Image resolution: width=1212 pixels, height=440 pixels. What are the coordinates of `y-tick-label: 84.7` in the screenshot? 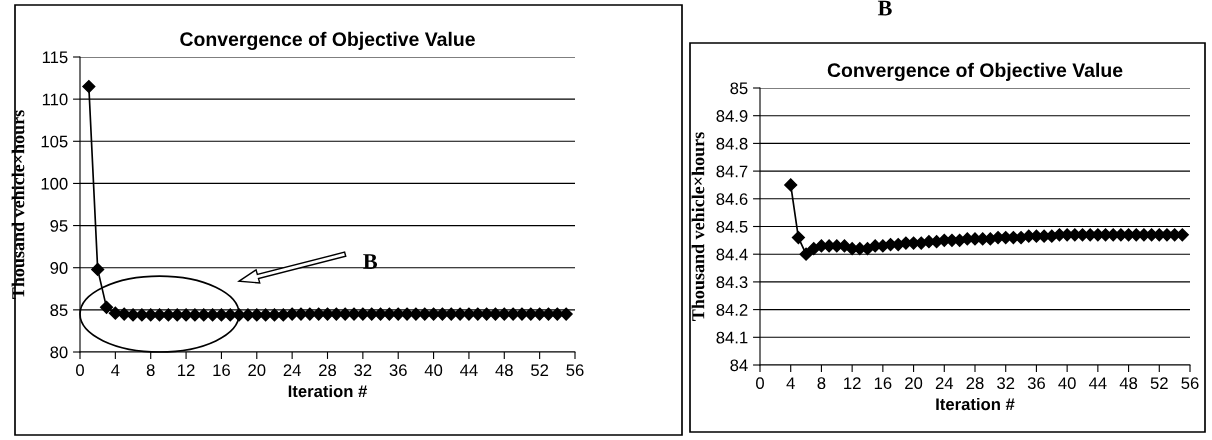 It's located at (732, 171).